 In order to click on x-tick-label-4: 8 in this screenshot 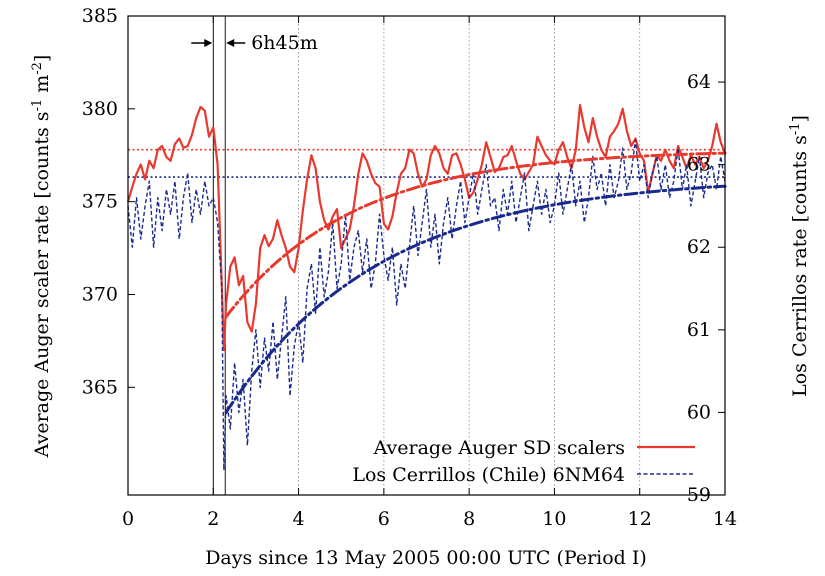, I will do `click(469, 519)`.